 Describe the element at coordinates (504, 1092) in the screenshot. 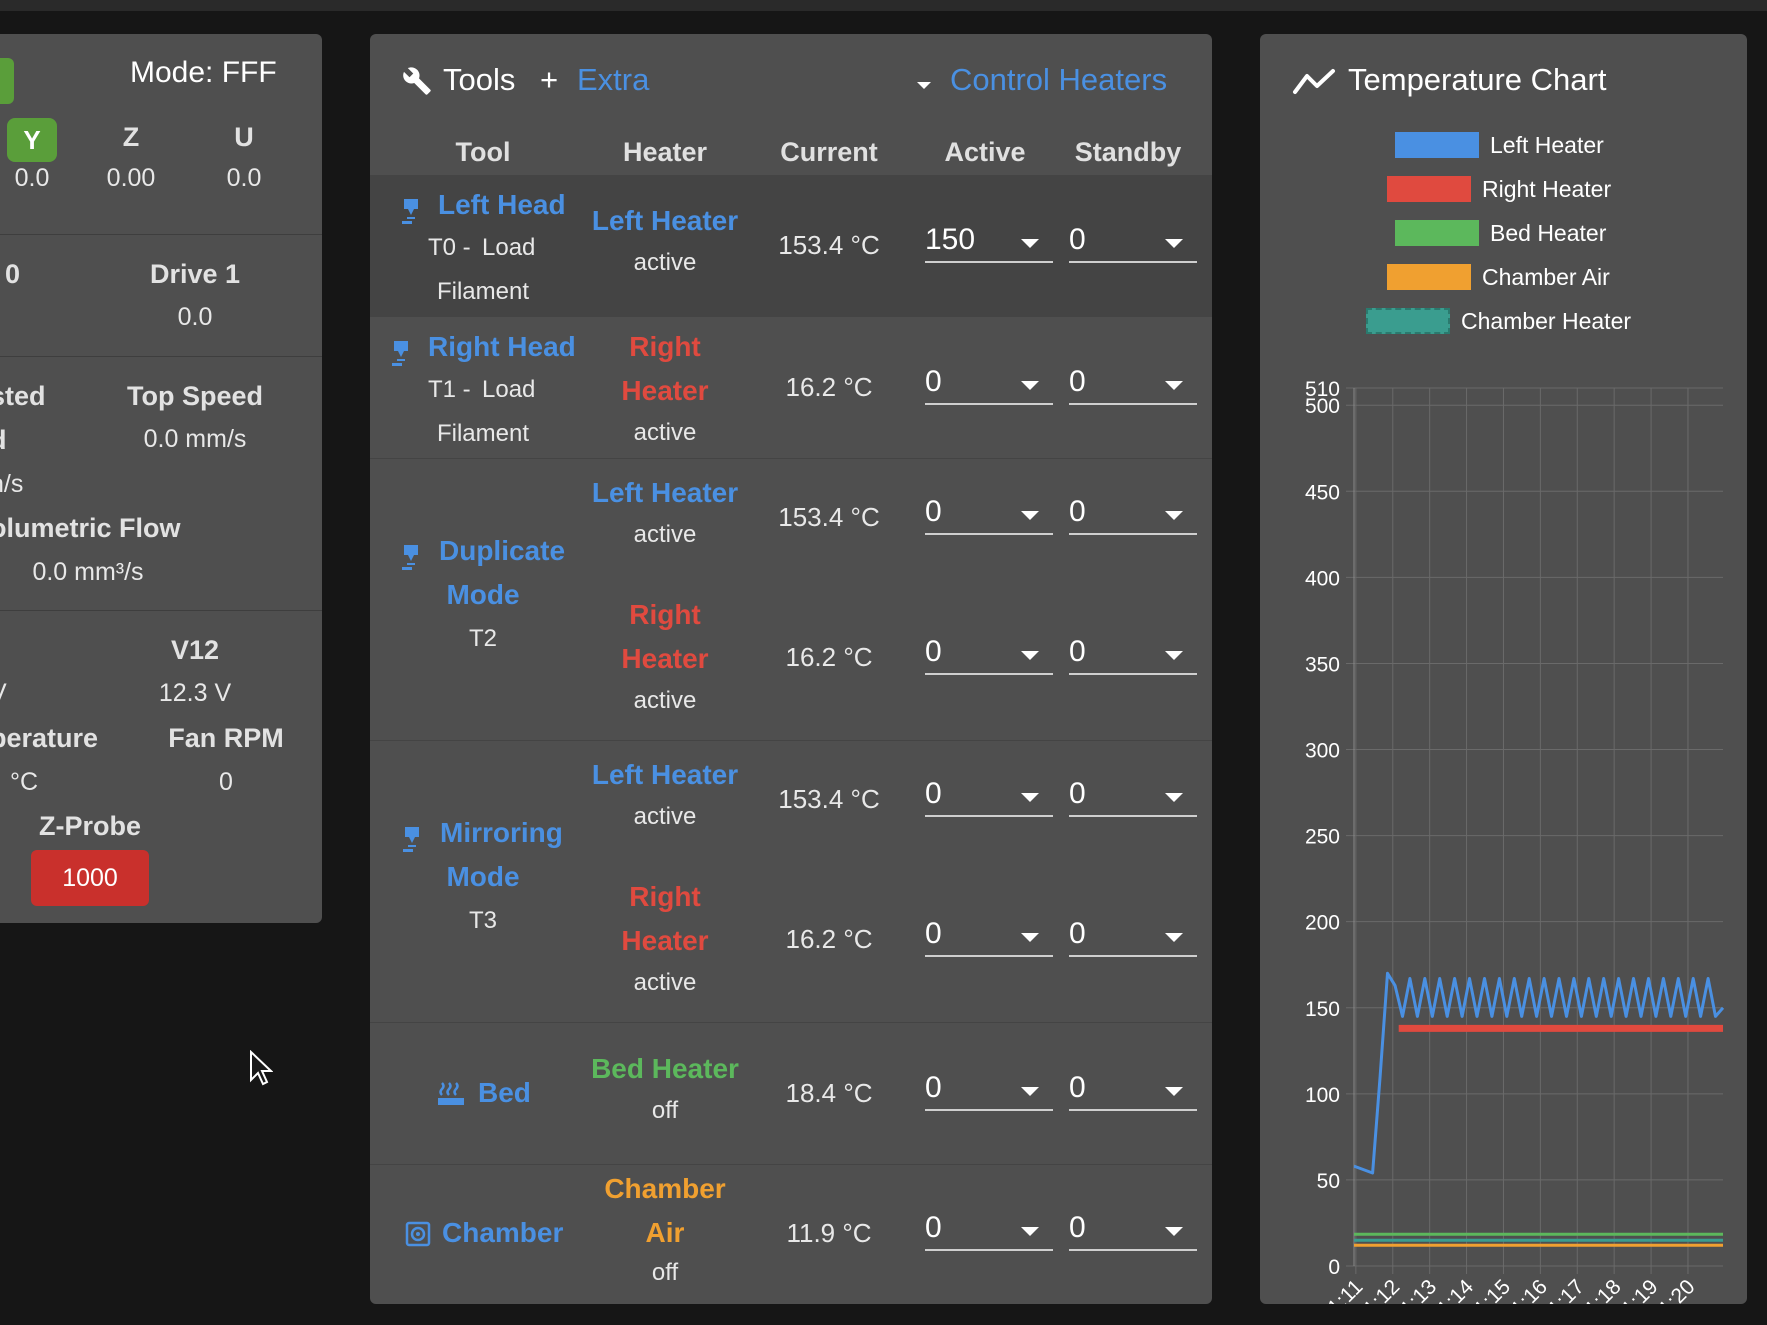

I see `tool-name-bed: Bed` at that location.